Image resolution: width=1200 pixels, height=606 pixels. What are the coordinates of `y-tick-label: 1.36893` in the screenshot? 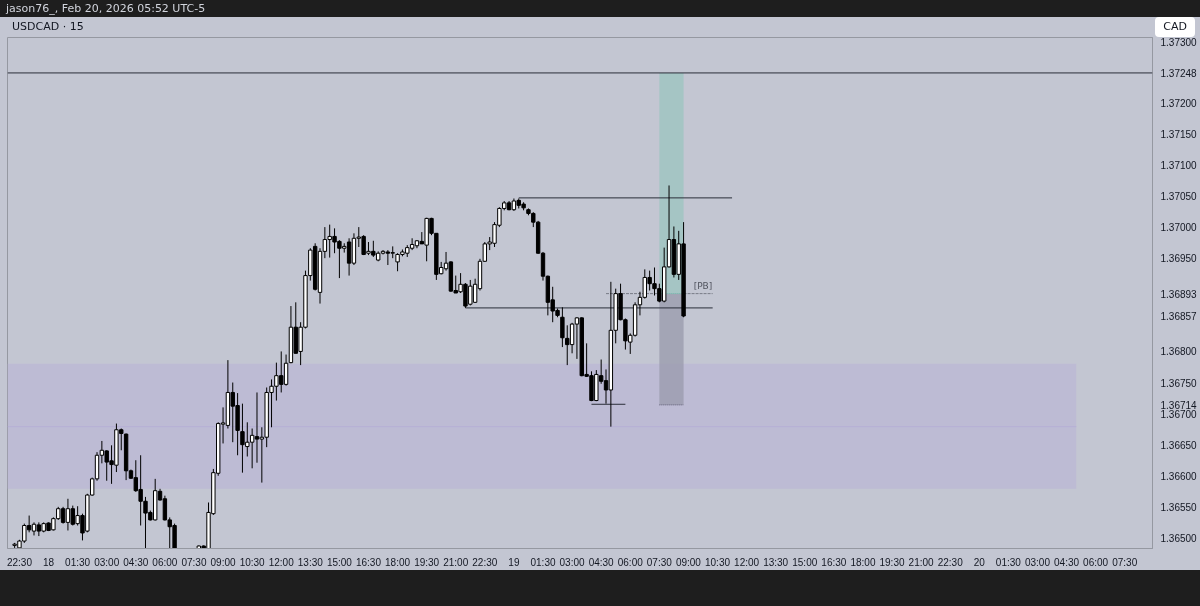 It's located at (1179, 294).